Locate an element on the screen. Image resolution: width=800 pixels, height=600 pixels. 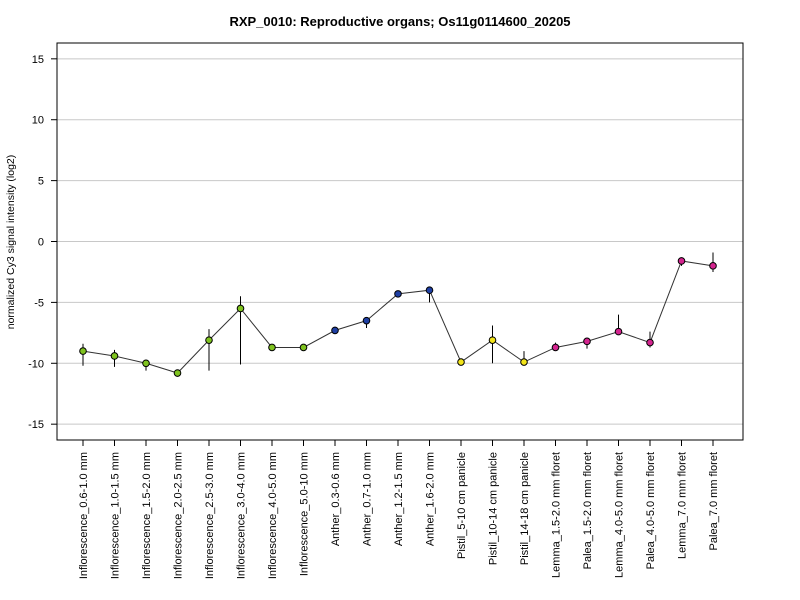
y-tick-label: -10 is located at coordinates (36, 364).